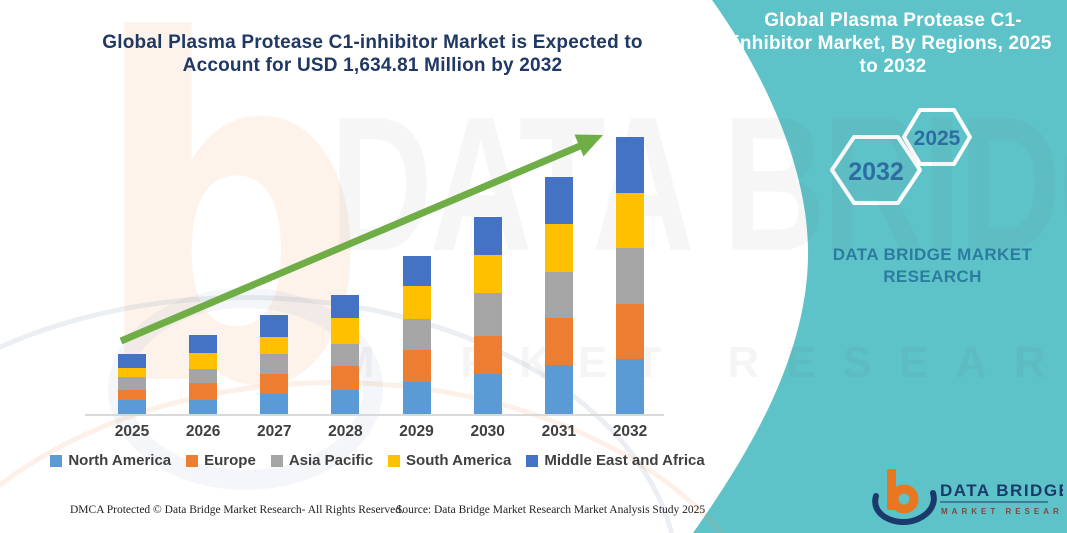 The height and width of the screenshot is (533, 1067). Describe the element at coordinates (203, 431) in the screenshot. I see `x-tick-label: 2026` at that location.